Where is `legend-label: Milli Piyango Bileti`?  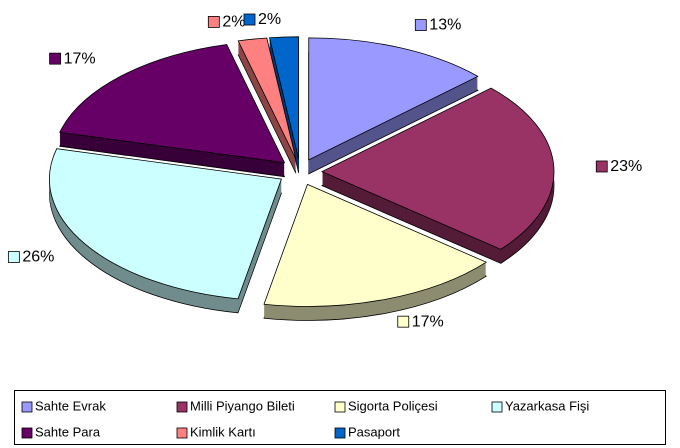 legend-label: Milli Piyango Bileti is located at coordinates (242, 405).